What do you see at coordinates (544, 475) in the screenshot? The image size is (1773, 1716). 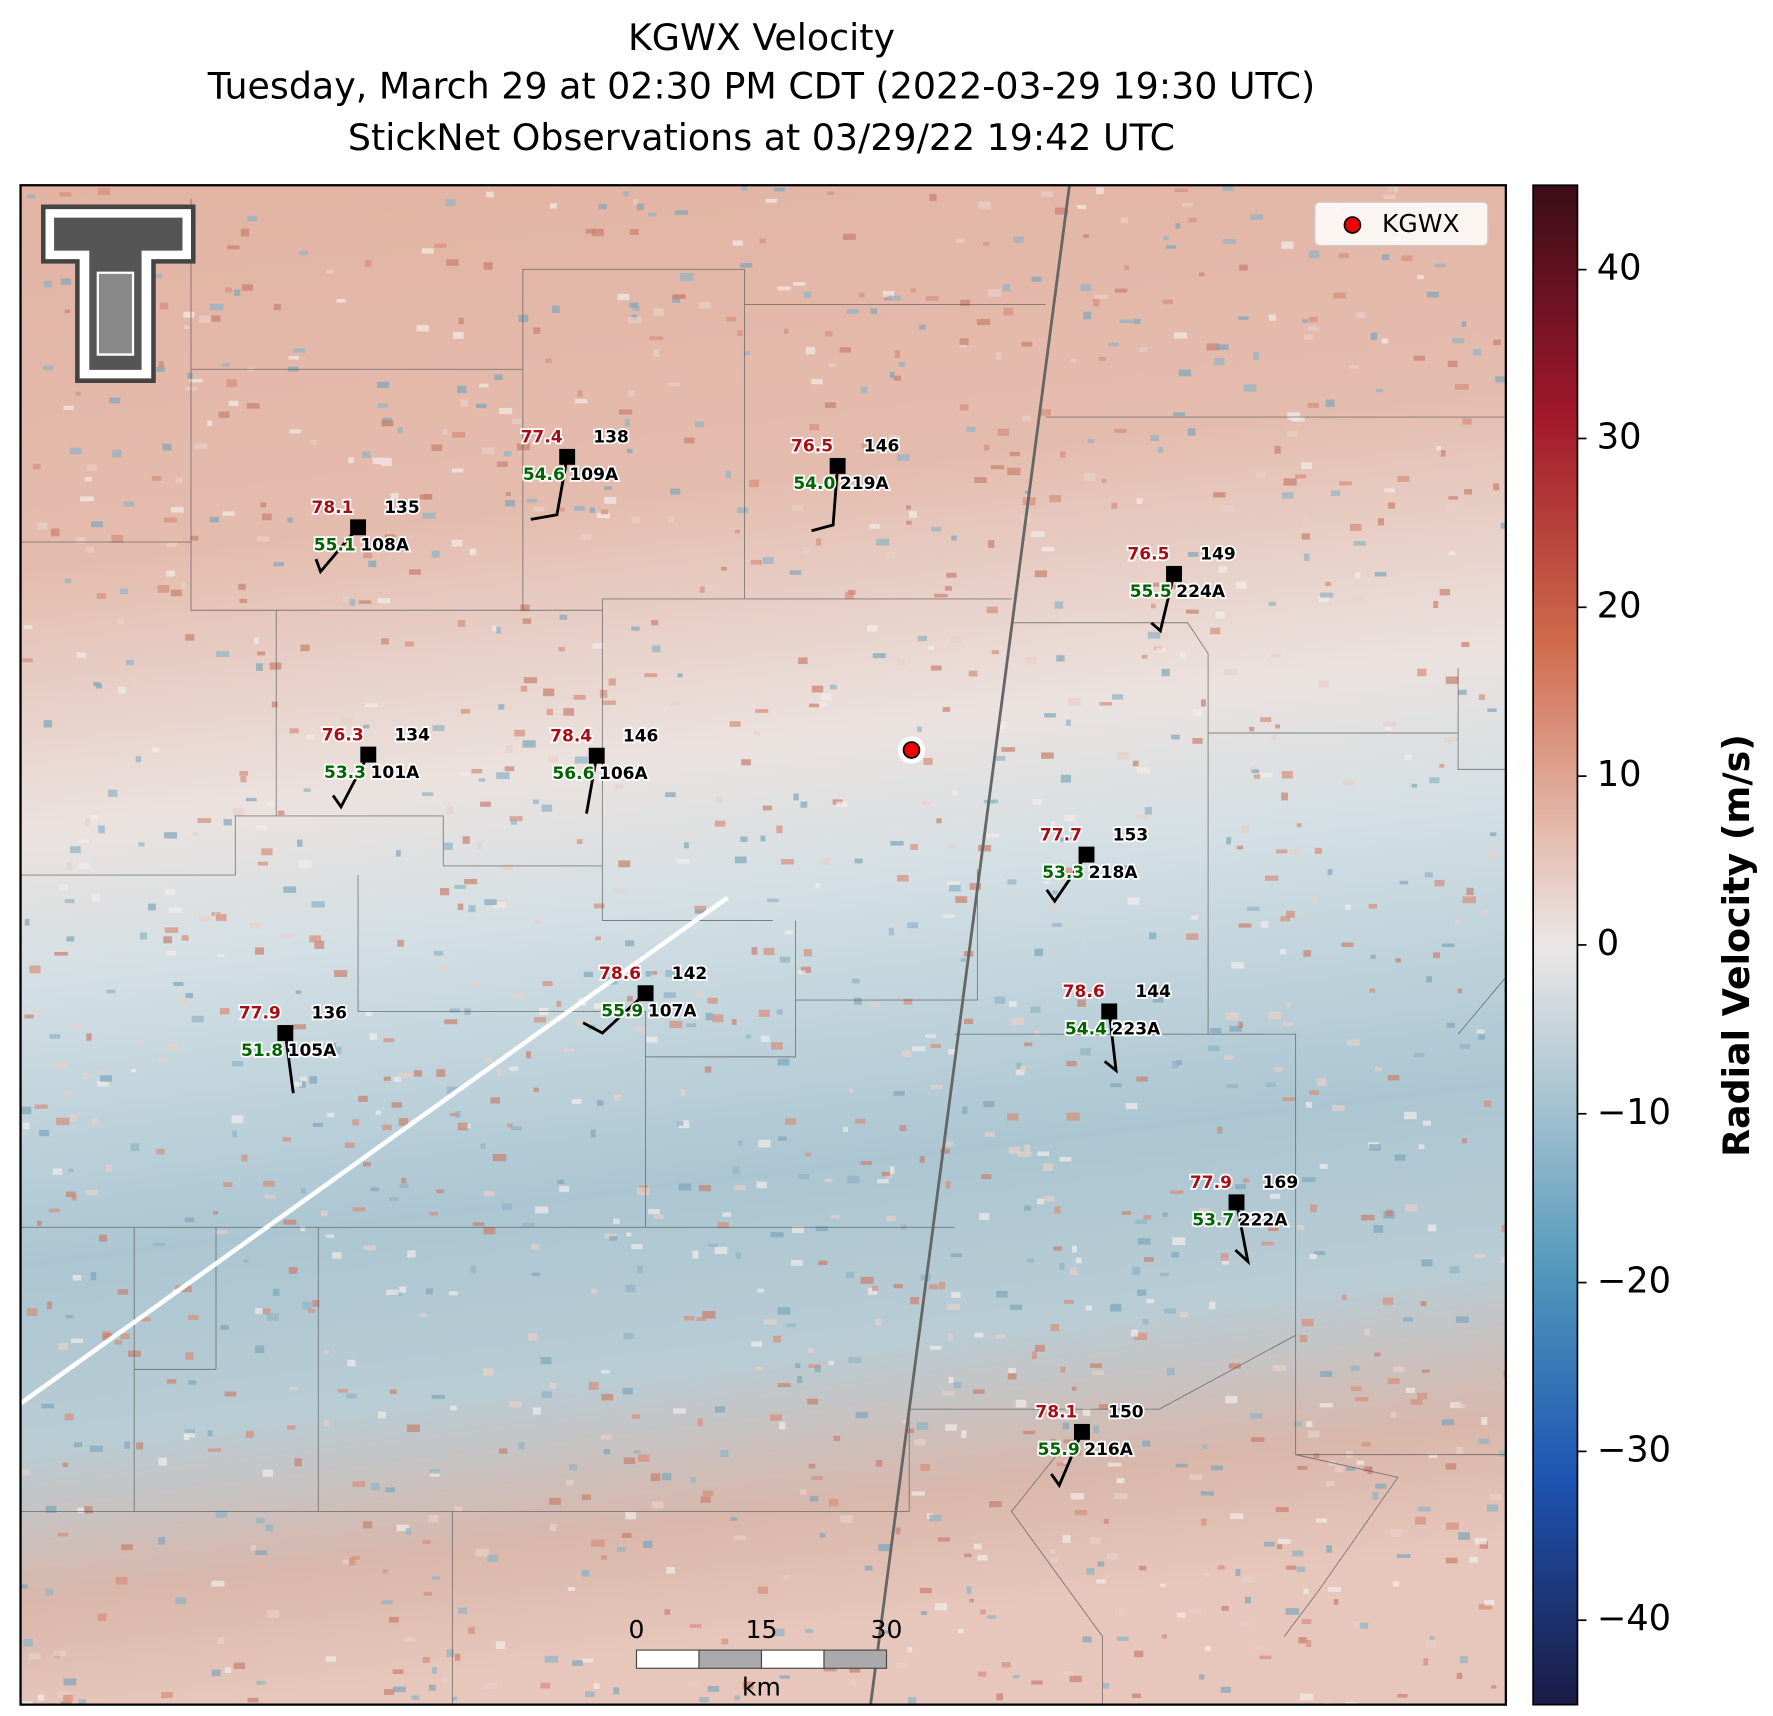 I see `dewpoint: 54.6` at bounding box center [544, 475].